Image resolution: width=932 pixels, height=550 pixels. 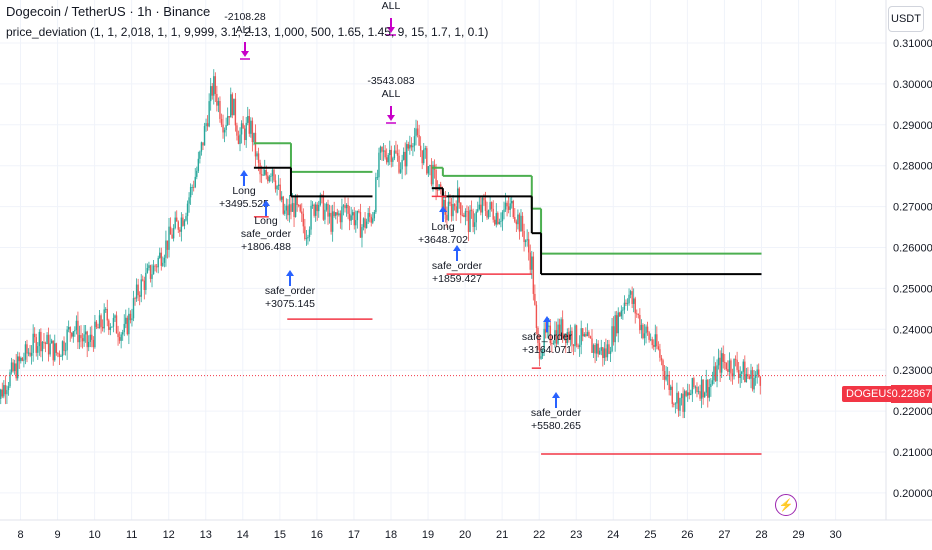 I want to click on time-tick: 21, so click(x=502, y=535).